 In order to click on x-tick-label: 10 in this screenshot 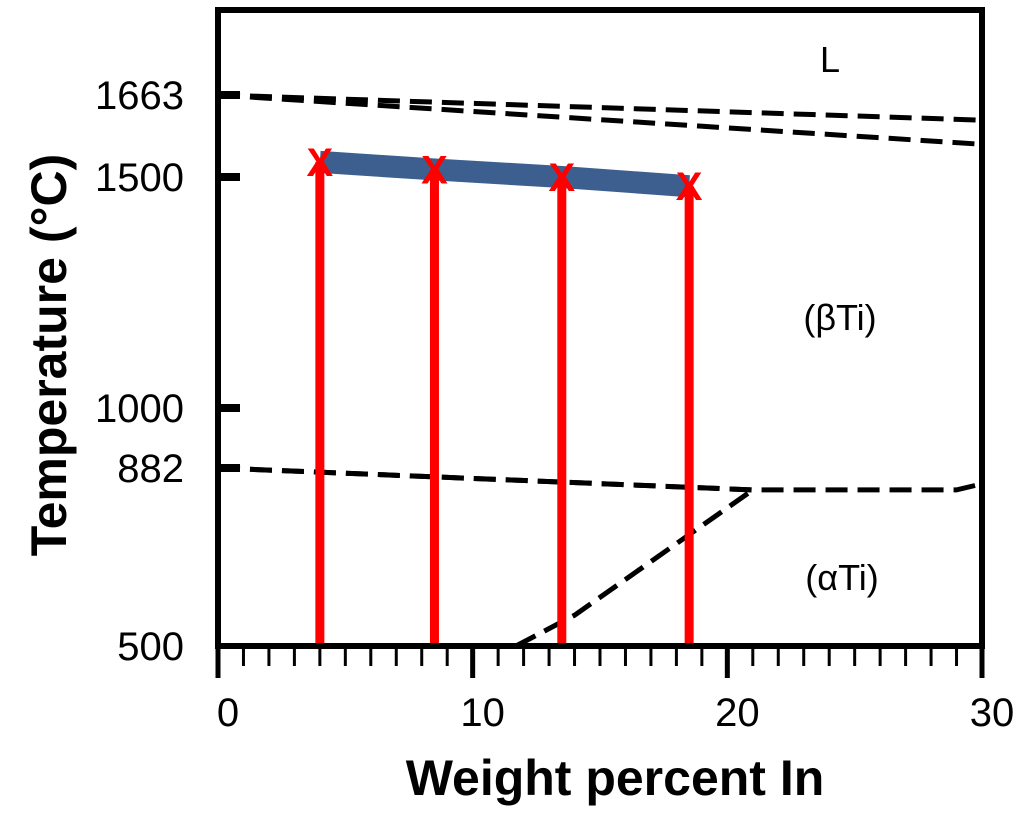, I will do `click(482, 713)`.